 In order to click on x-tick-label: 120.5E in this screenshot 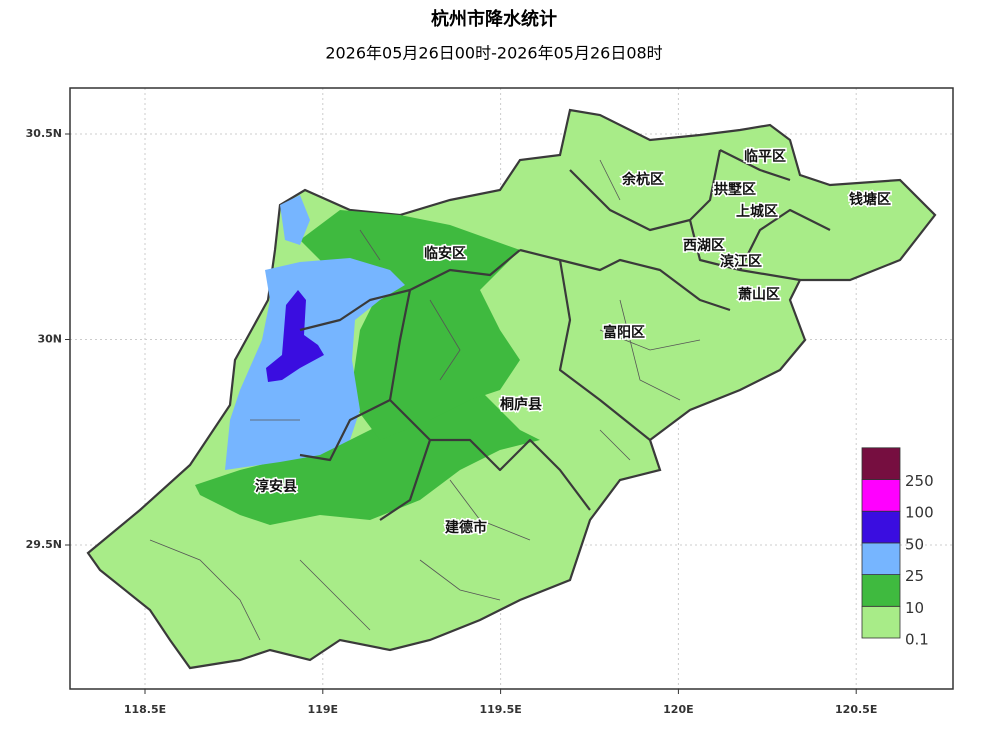, I will do `click(856, 709)`.